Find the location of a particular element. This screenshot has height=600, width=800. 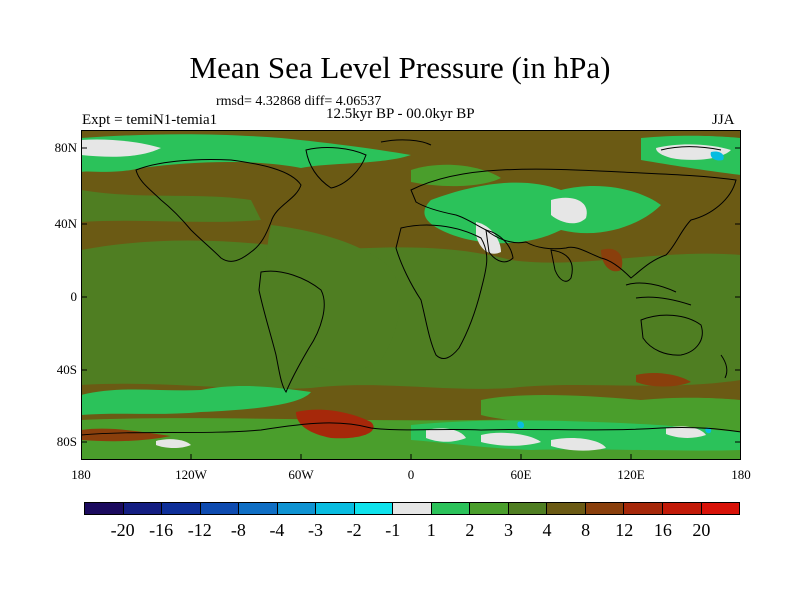

colorbar-label: -4 is located at coordinates (277, 530).